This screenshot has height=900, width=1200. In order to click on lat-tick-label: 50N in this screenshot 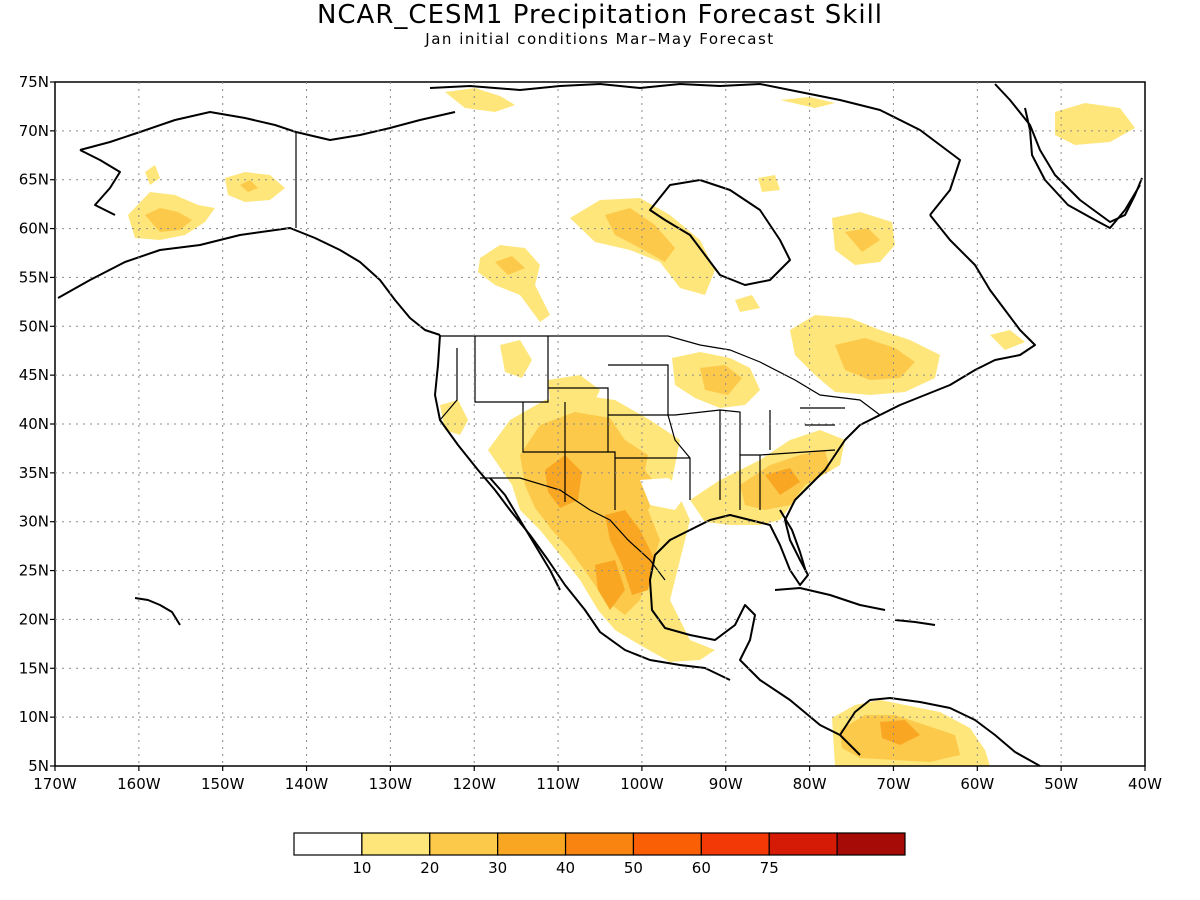, I will do `click(34, 326)`.